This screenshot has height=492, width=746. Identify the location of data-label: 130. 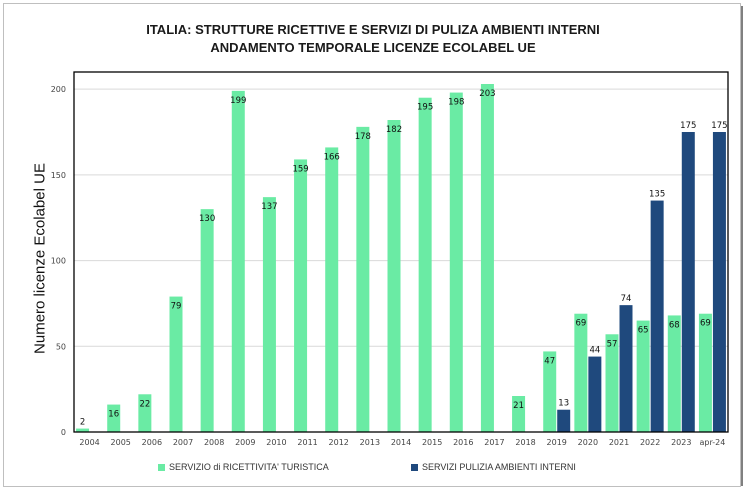
(207, 219).